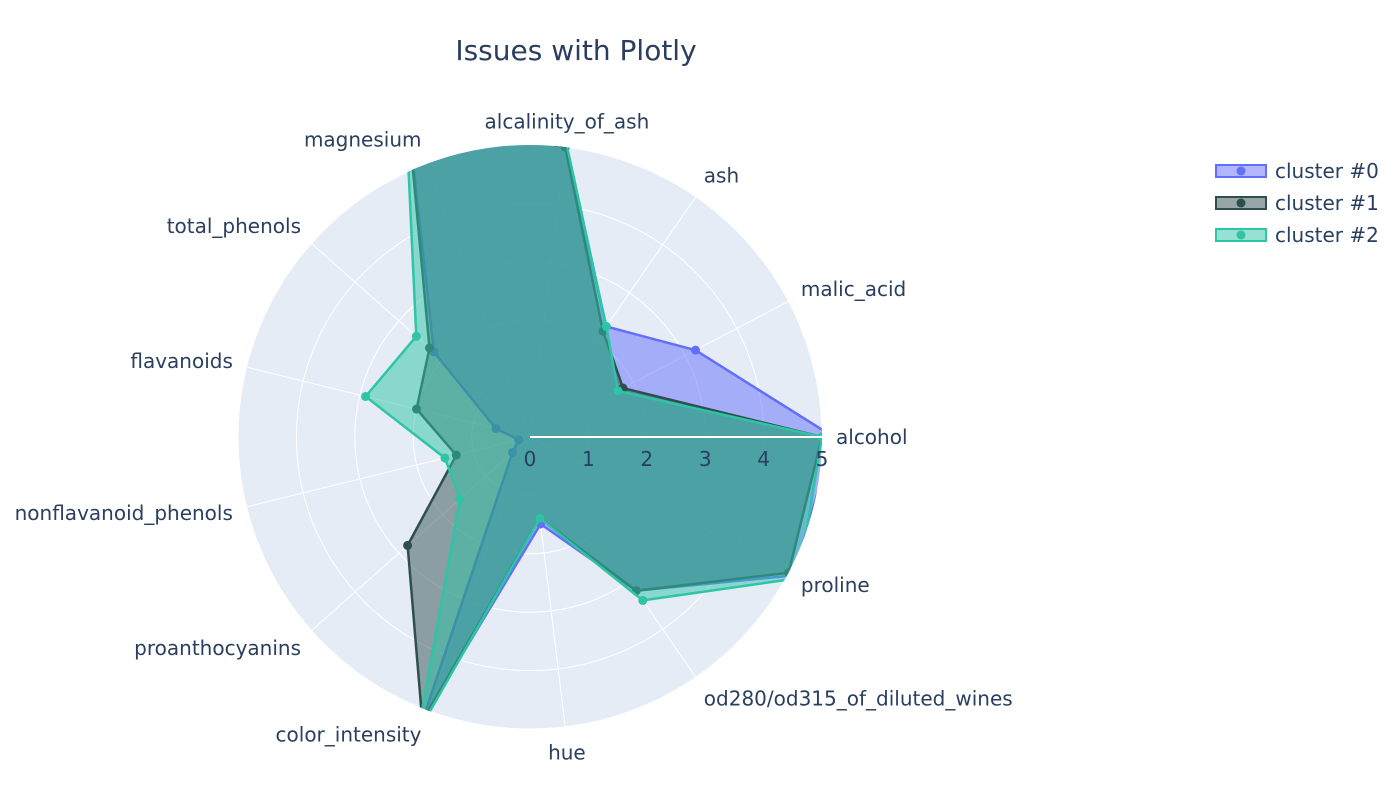 The width and height of the screenshot is (1400, 797). Describe the element at coordinates (835, 585) in the screenshot. I see `angular-axis-label: proline` at that location.